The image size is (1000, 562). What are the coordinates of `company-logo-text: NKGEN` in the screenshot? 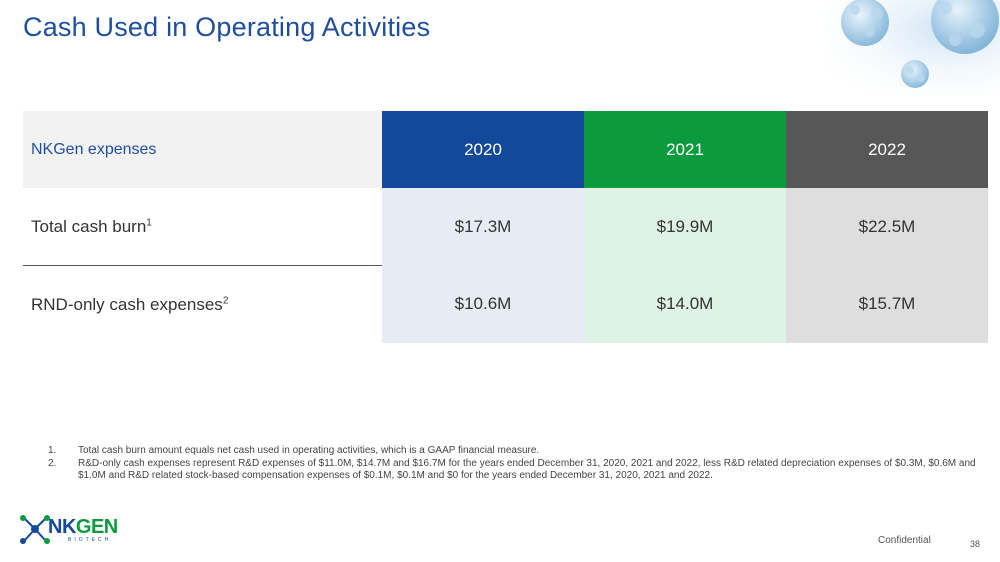 It's located at (83, 527).